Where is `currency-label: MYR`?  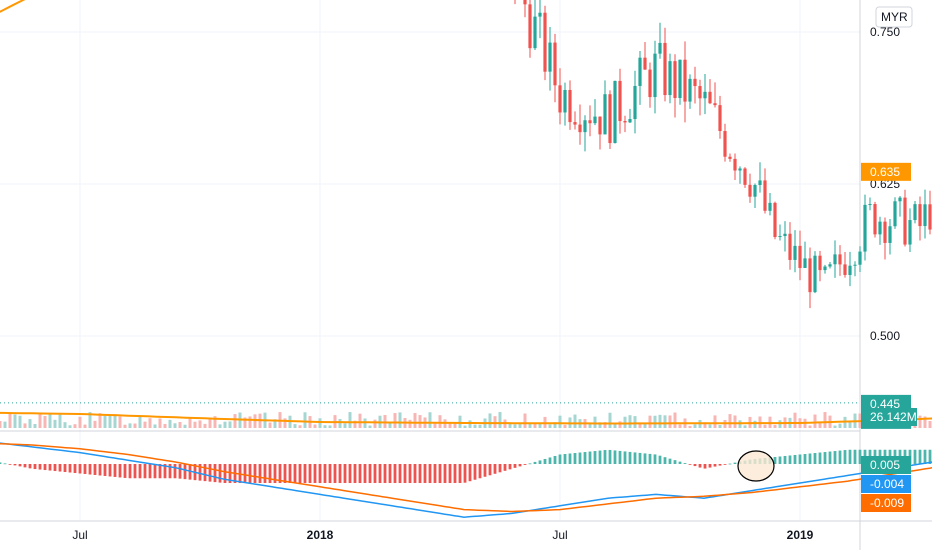 currency-label: MYR is located at coordinates (894, 17).